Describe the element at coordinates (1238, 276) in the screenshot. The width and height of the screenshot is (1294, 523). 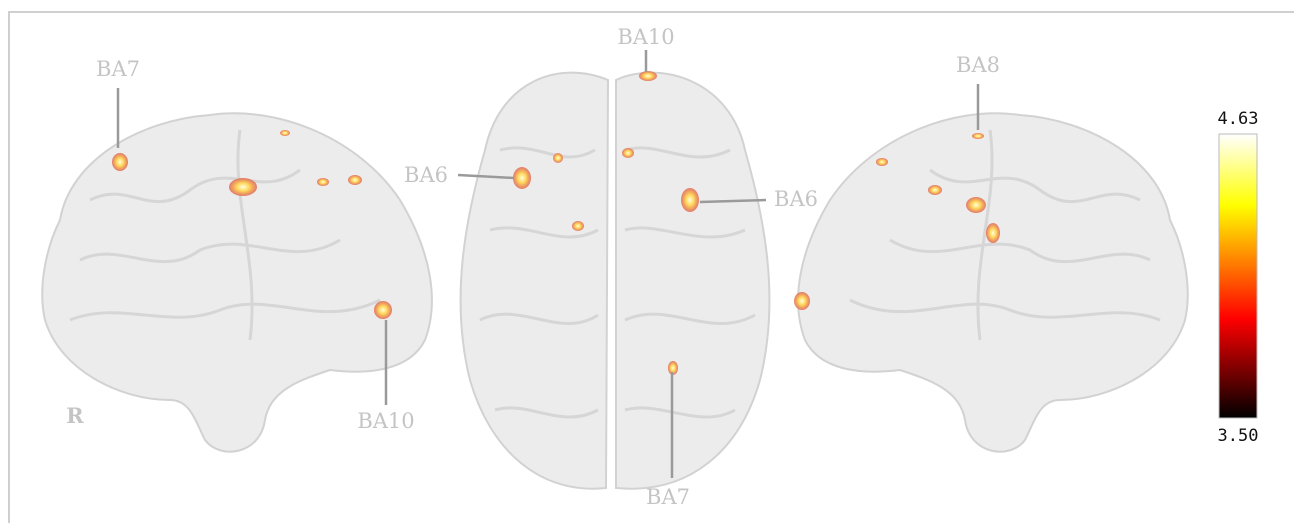
I see `colorbar` at that location.